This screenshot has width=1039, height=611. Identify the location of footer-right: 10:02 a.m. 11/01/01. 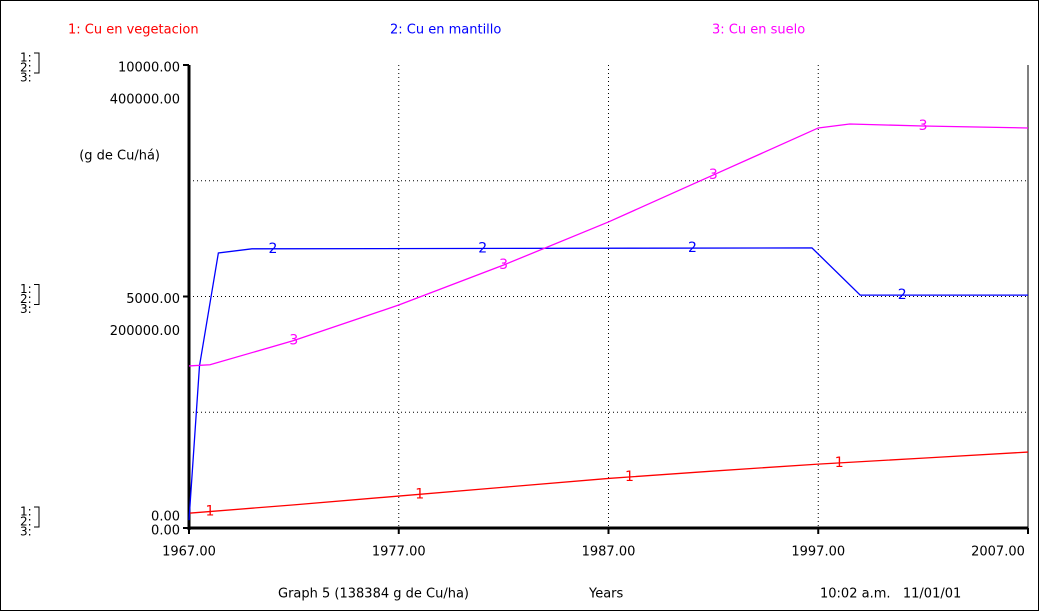
(890, 594).